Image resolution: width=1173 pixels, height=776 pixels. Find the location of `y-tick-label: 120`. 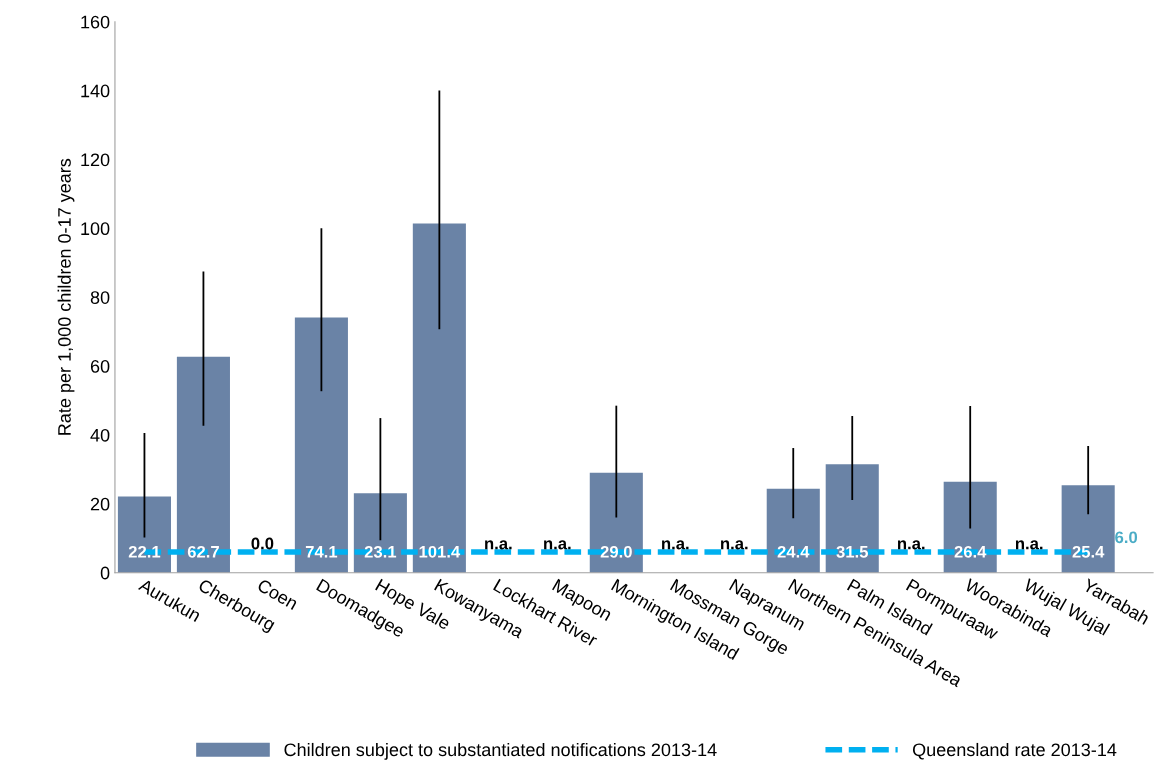

y-tick-label: 120 is located at coordinates (95, 160).